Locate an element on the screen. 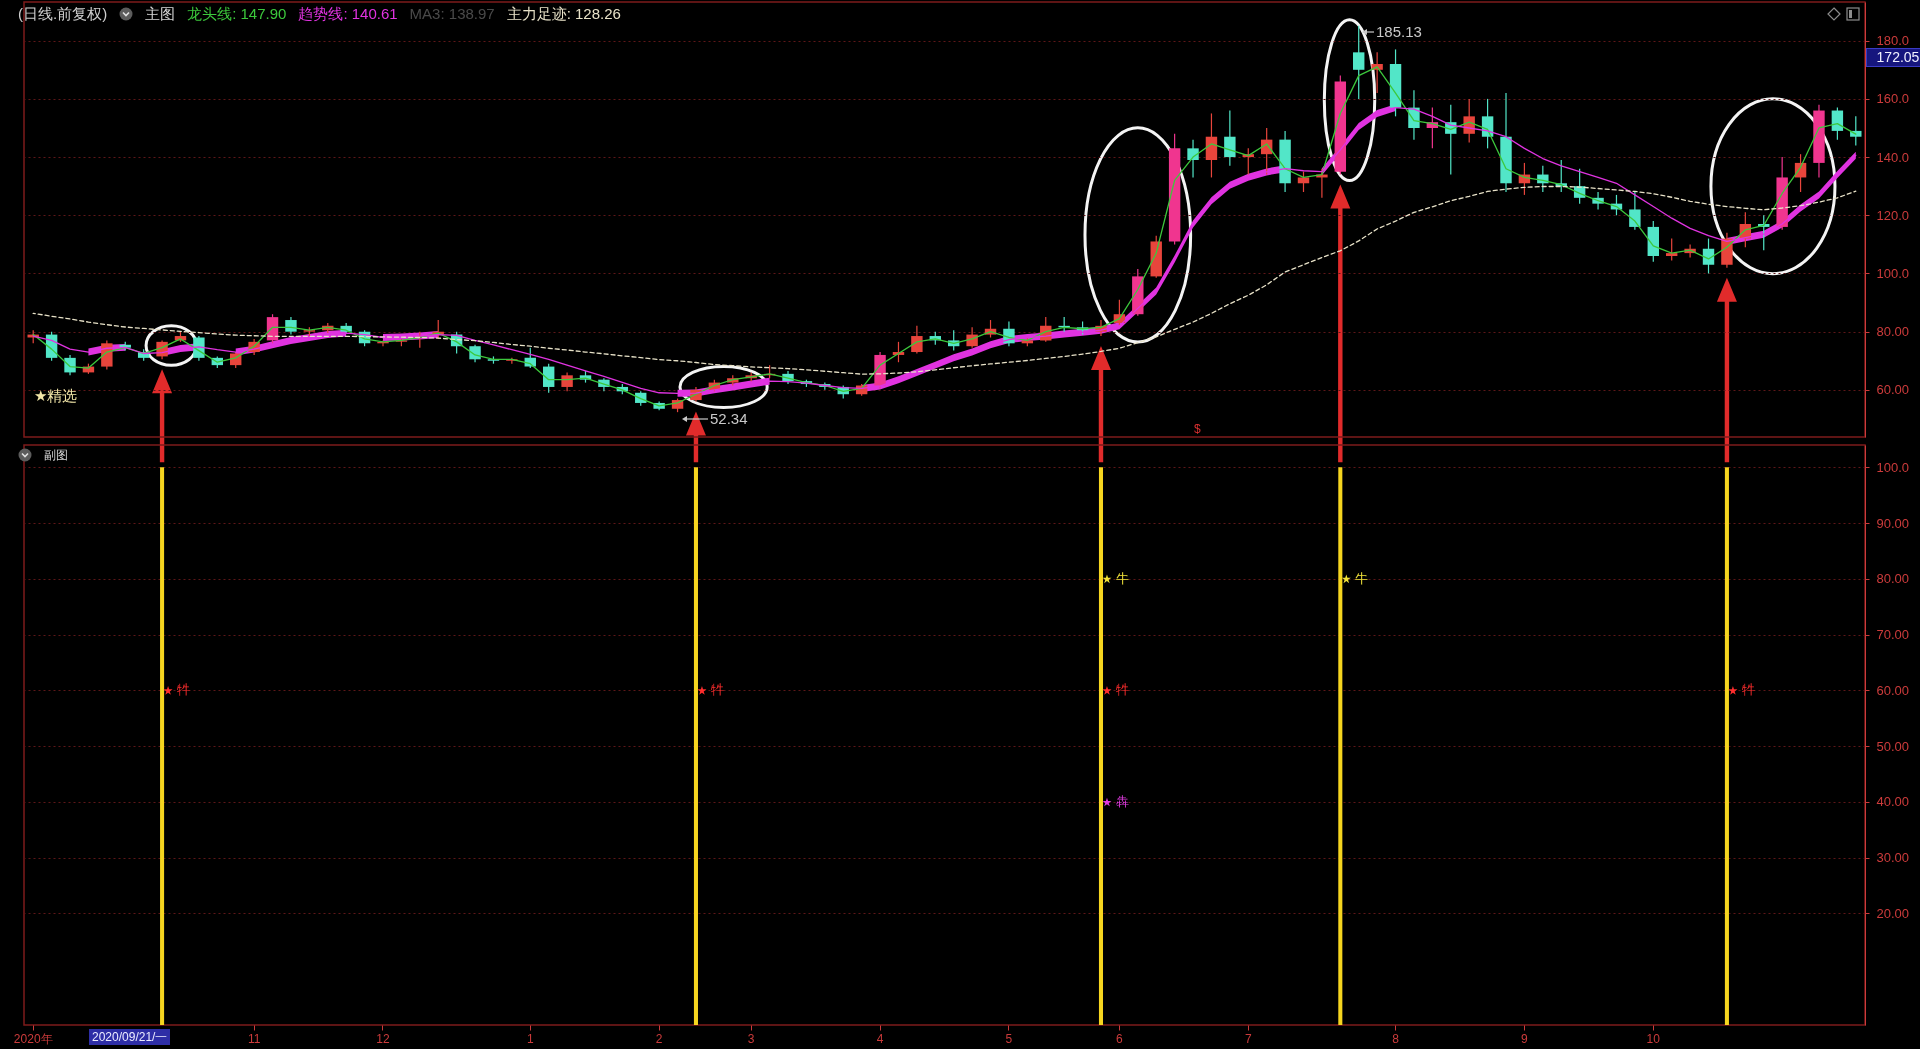  annotation: $ is located at coordinates (1197, 429).